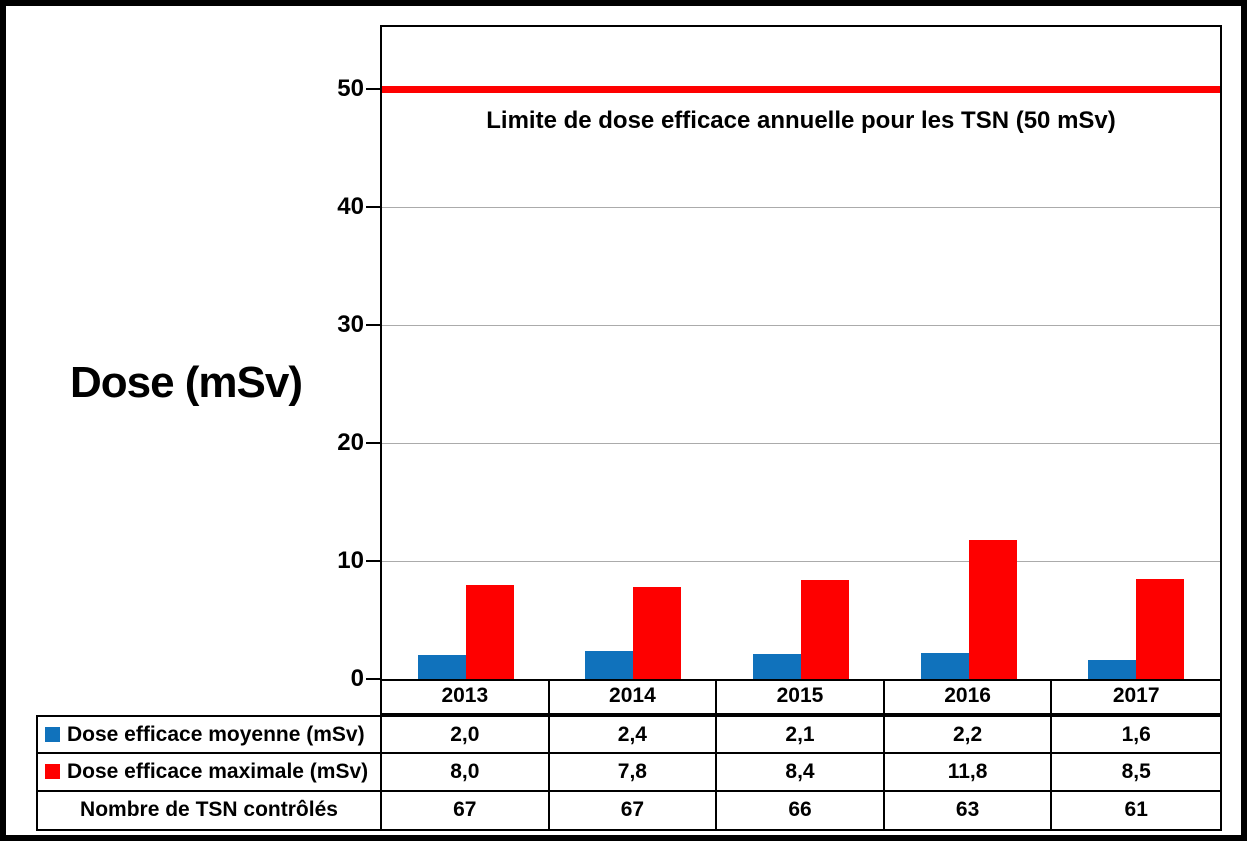 The width and height of the screenshot is (1247, 841). I want to click on table-cell: 1,6, so click(1136, 736).